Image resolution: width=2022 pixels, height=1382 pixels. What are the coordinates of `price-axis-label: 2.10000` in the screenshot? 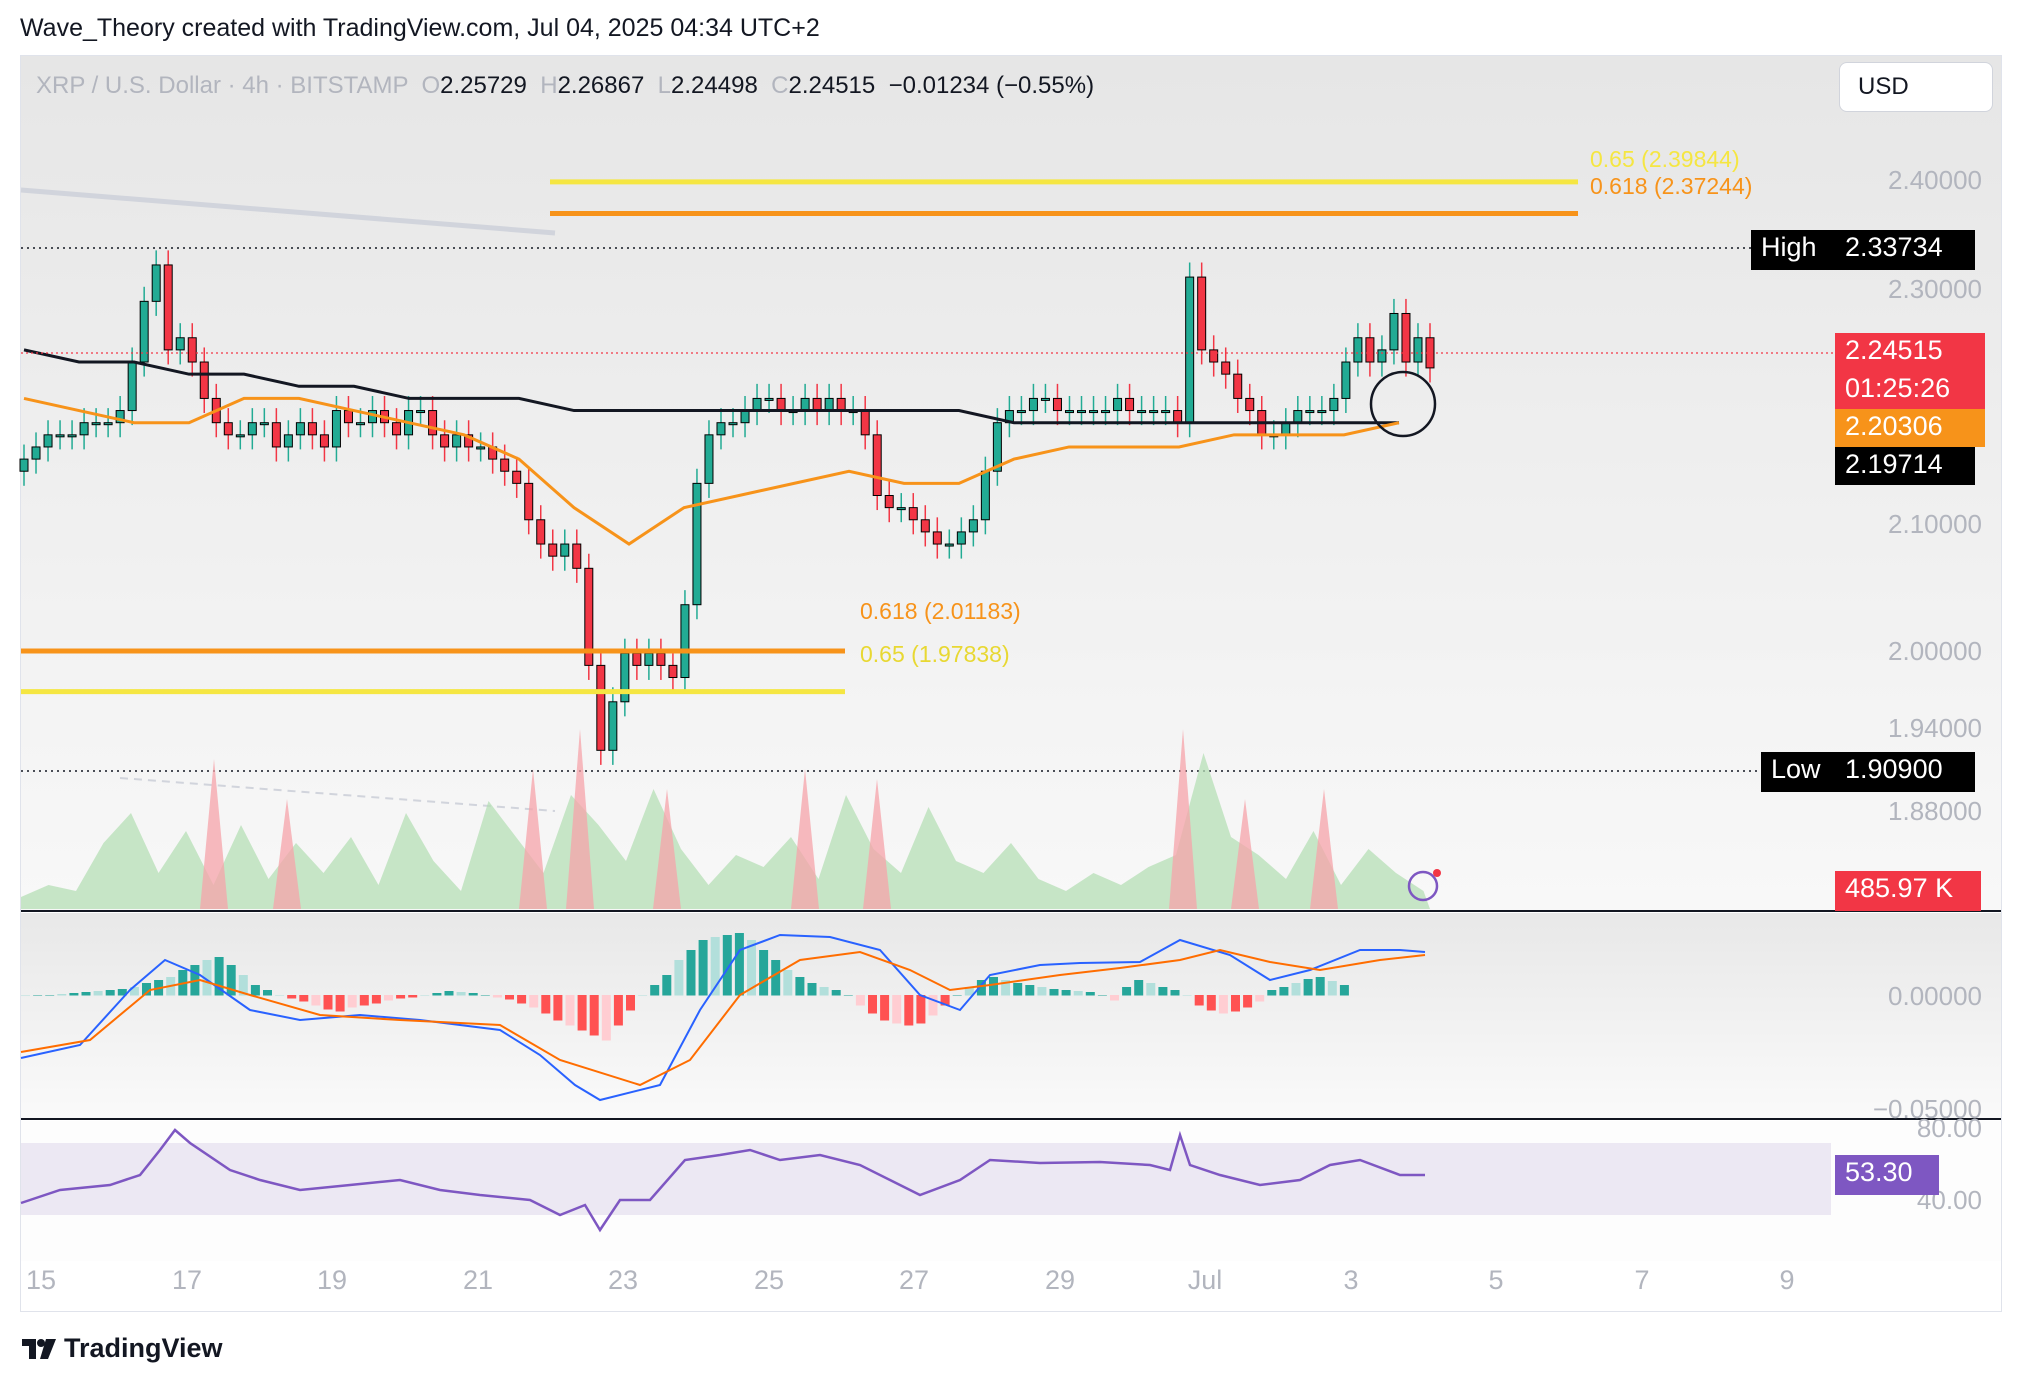 It's located at (1935, 524).